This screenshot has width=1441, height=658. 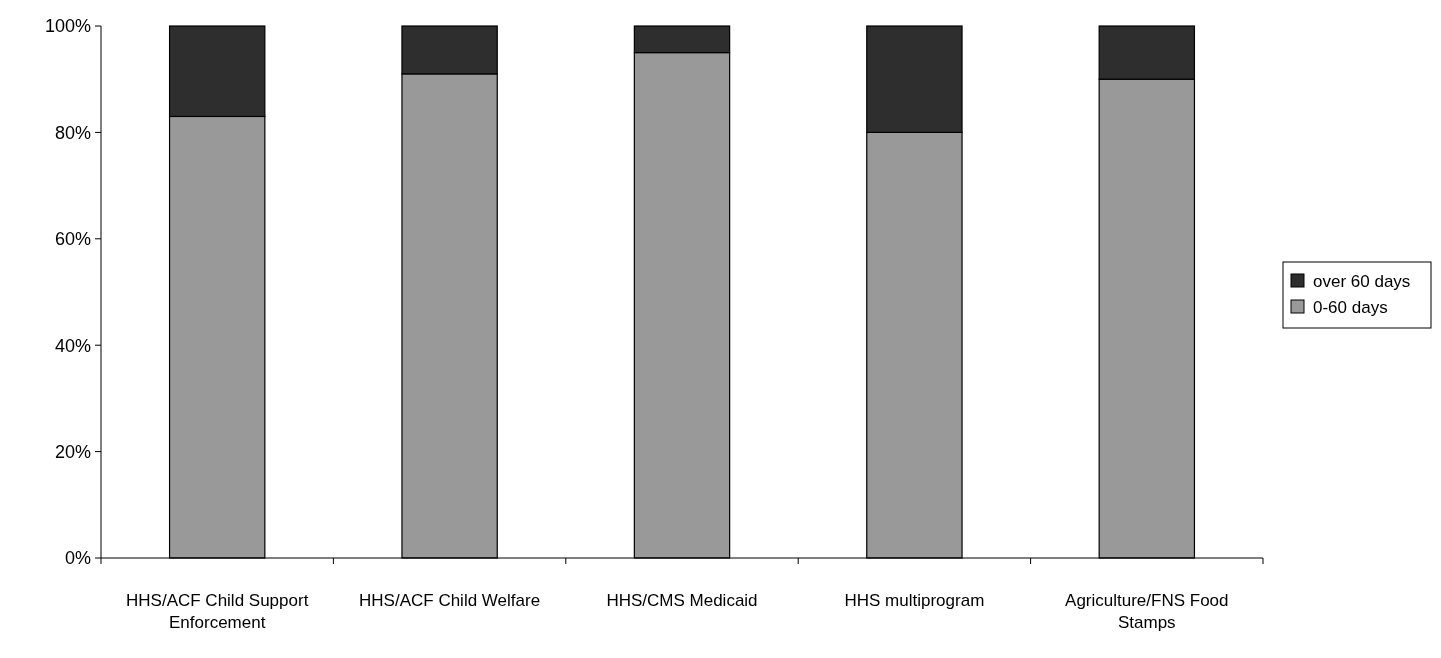 I want to click on x-tick-label: Agriculture/FNS Food Stamps, so click(x=1147, y=611).